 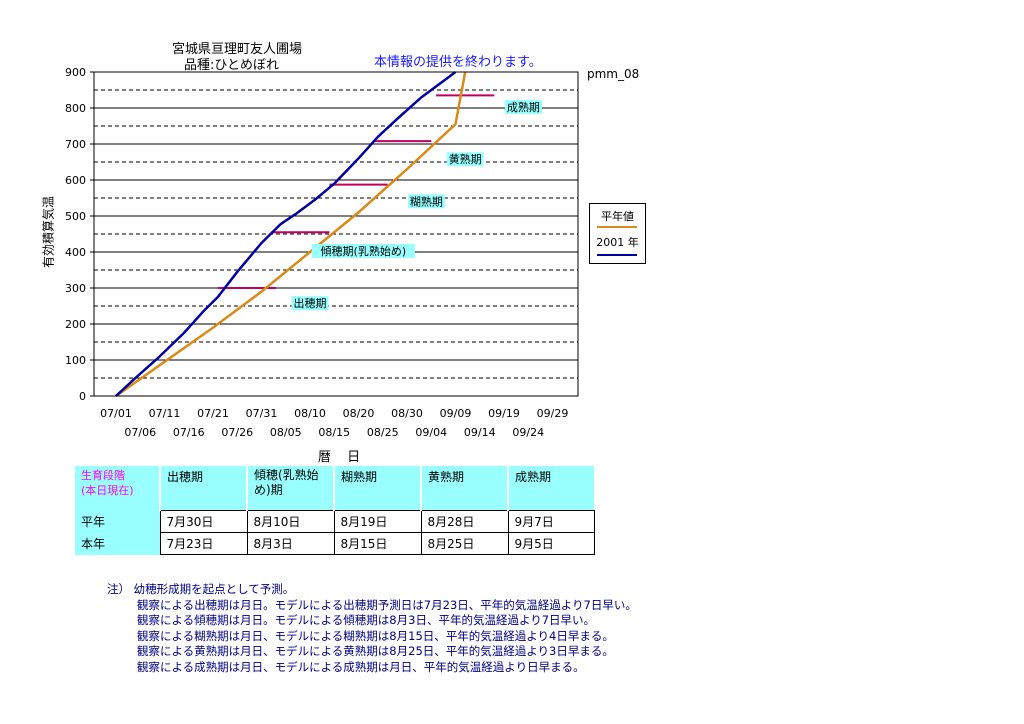 I want to click on stage-labels: 出穂期 傾穂期(乳熟始め) 糊熟期 黄熟期 成熟期, so click(x=416, y=205).